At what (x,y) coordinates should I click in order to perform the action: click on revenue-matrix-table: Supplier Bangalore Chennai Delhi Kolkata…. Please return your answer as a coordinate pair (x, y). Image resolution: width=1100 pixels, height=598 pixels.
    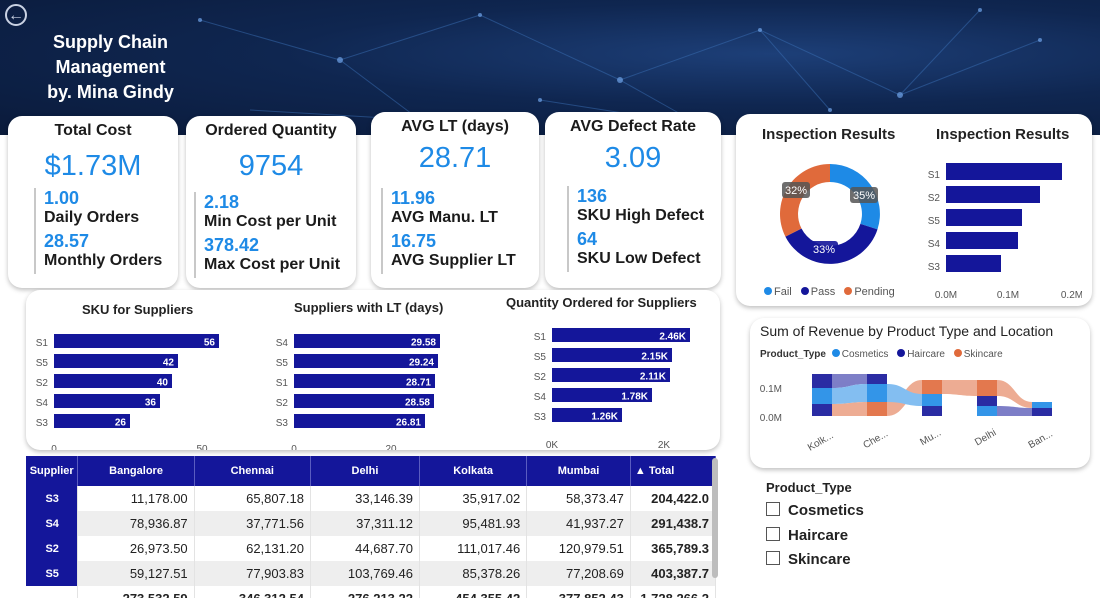
    Looking at the image, I should click on (371, 527).